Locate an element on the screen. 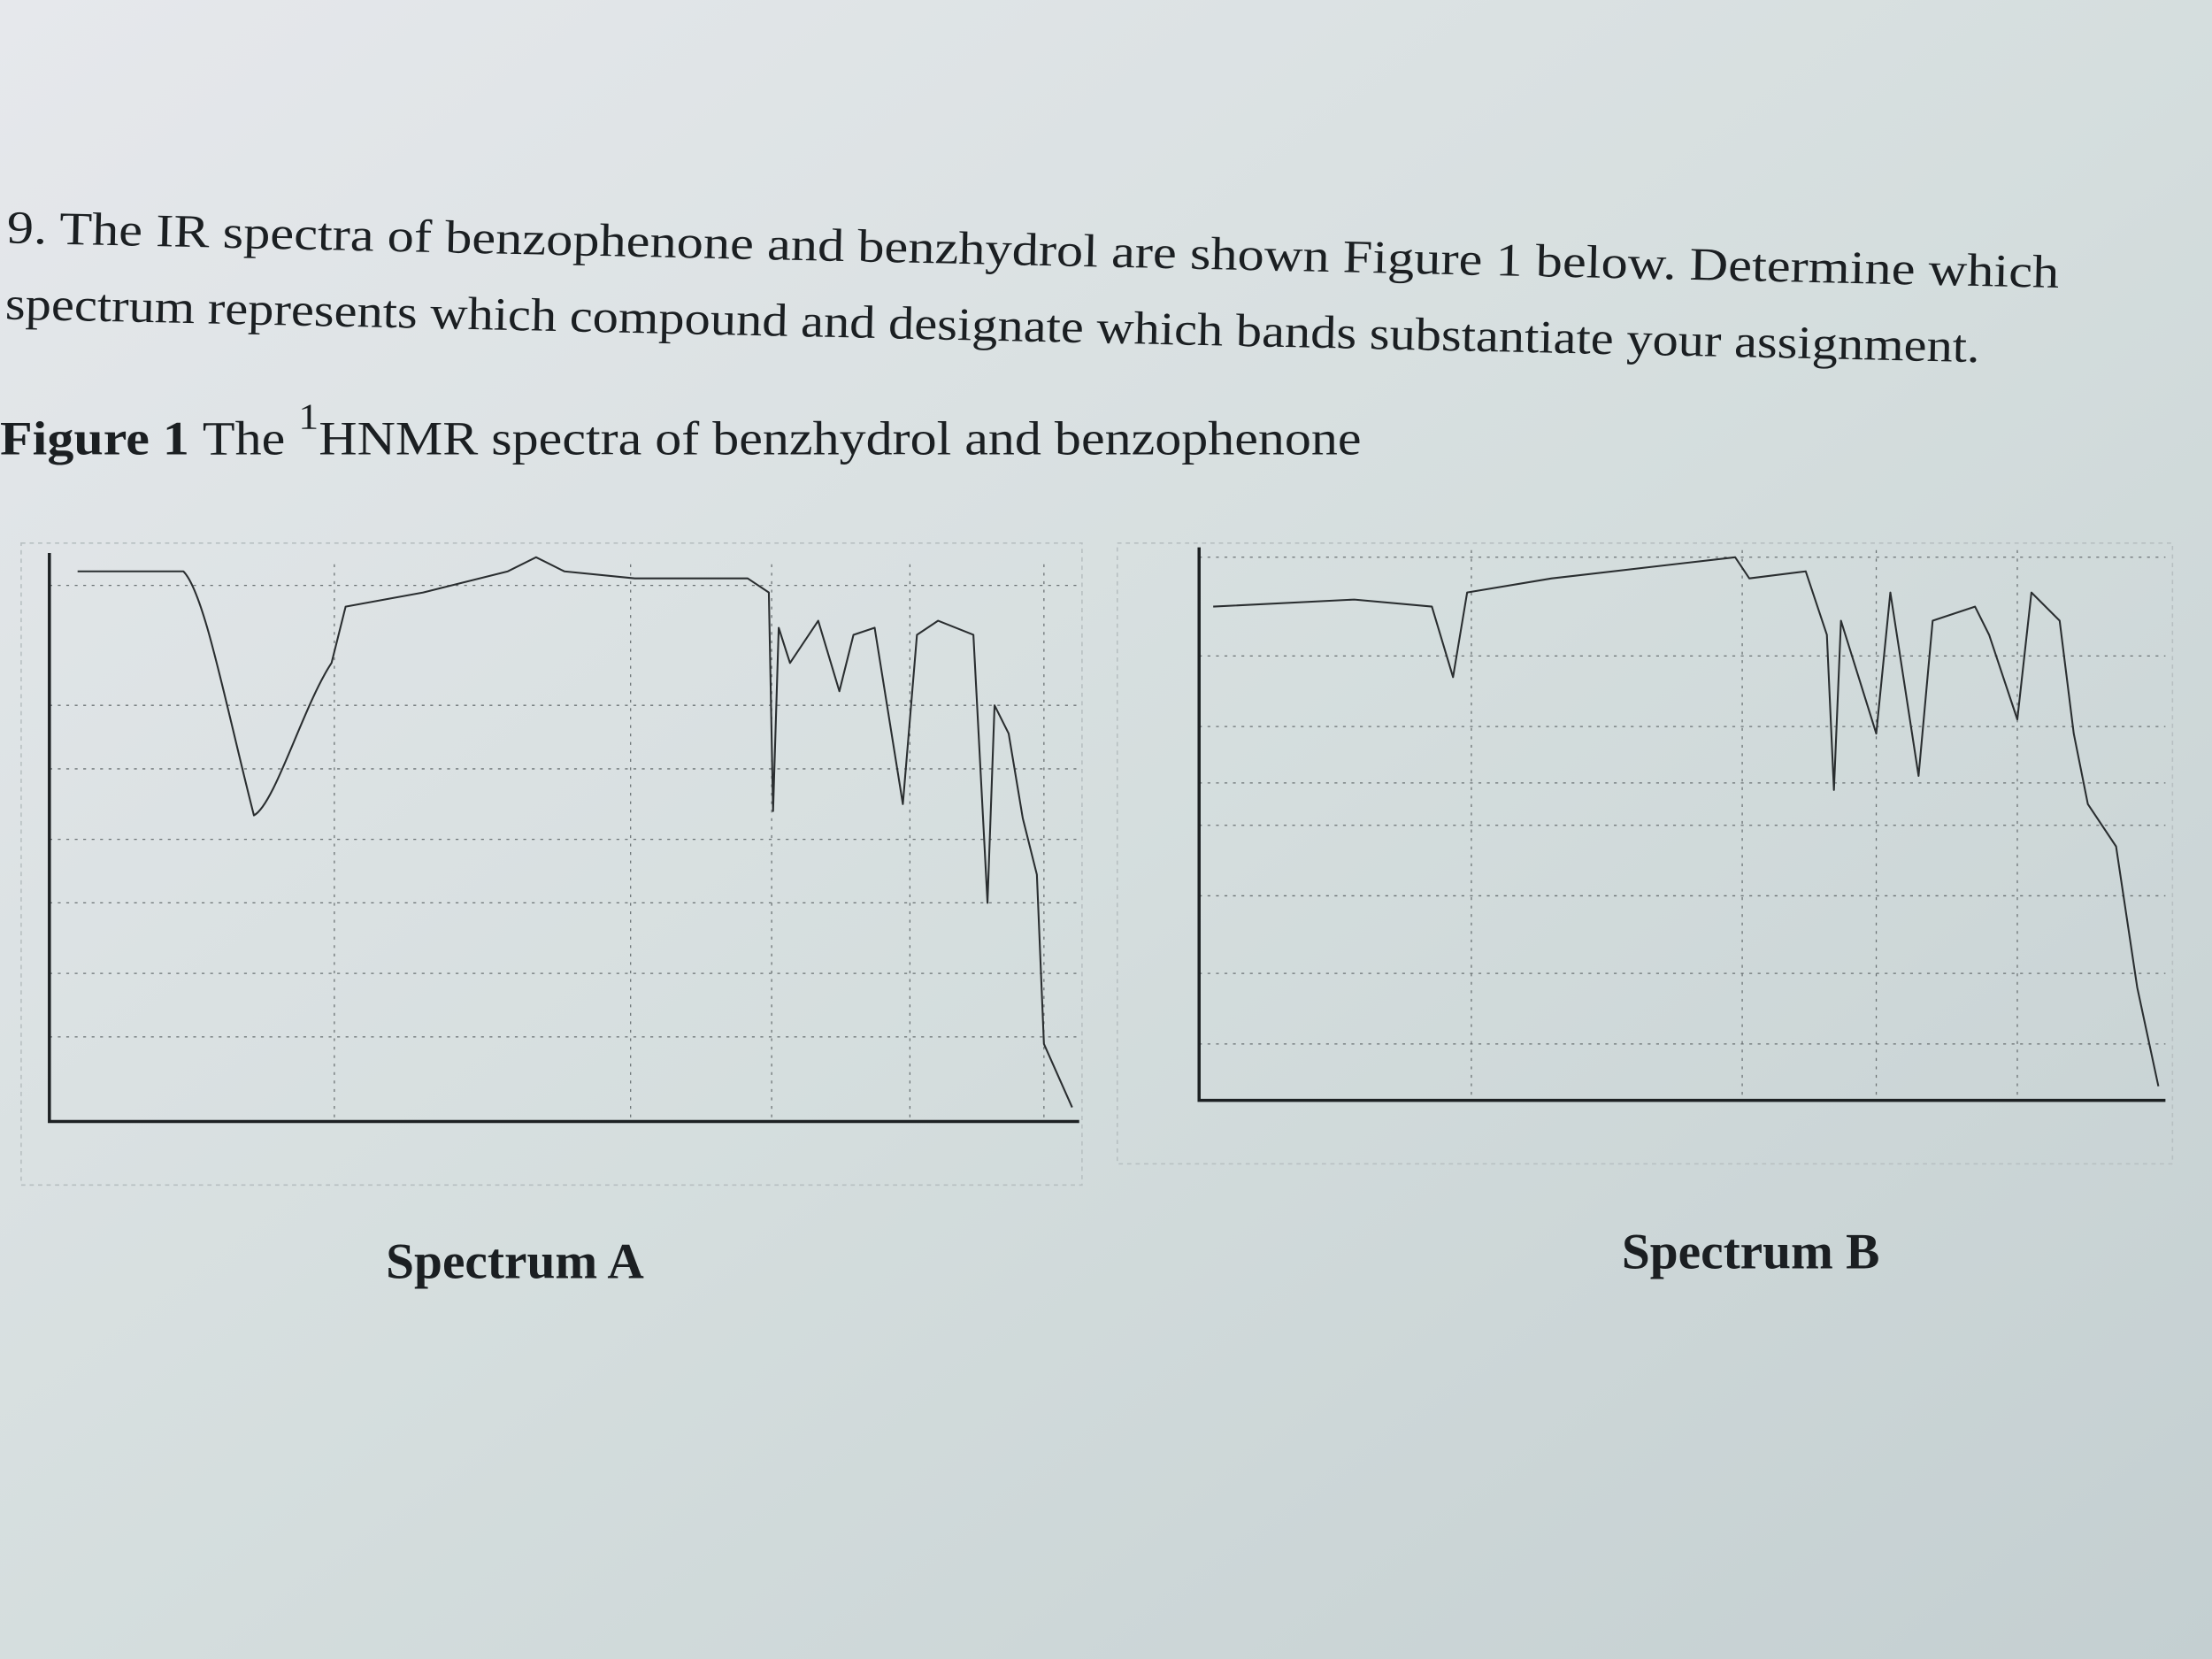  axes is located at coordinates (1682, 825).